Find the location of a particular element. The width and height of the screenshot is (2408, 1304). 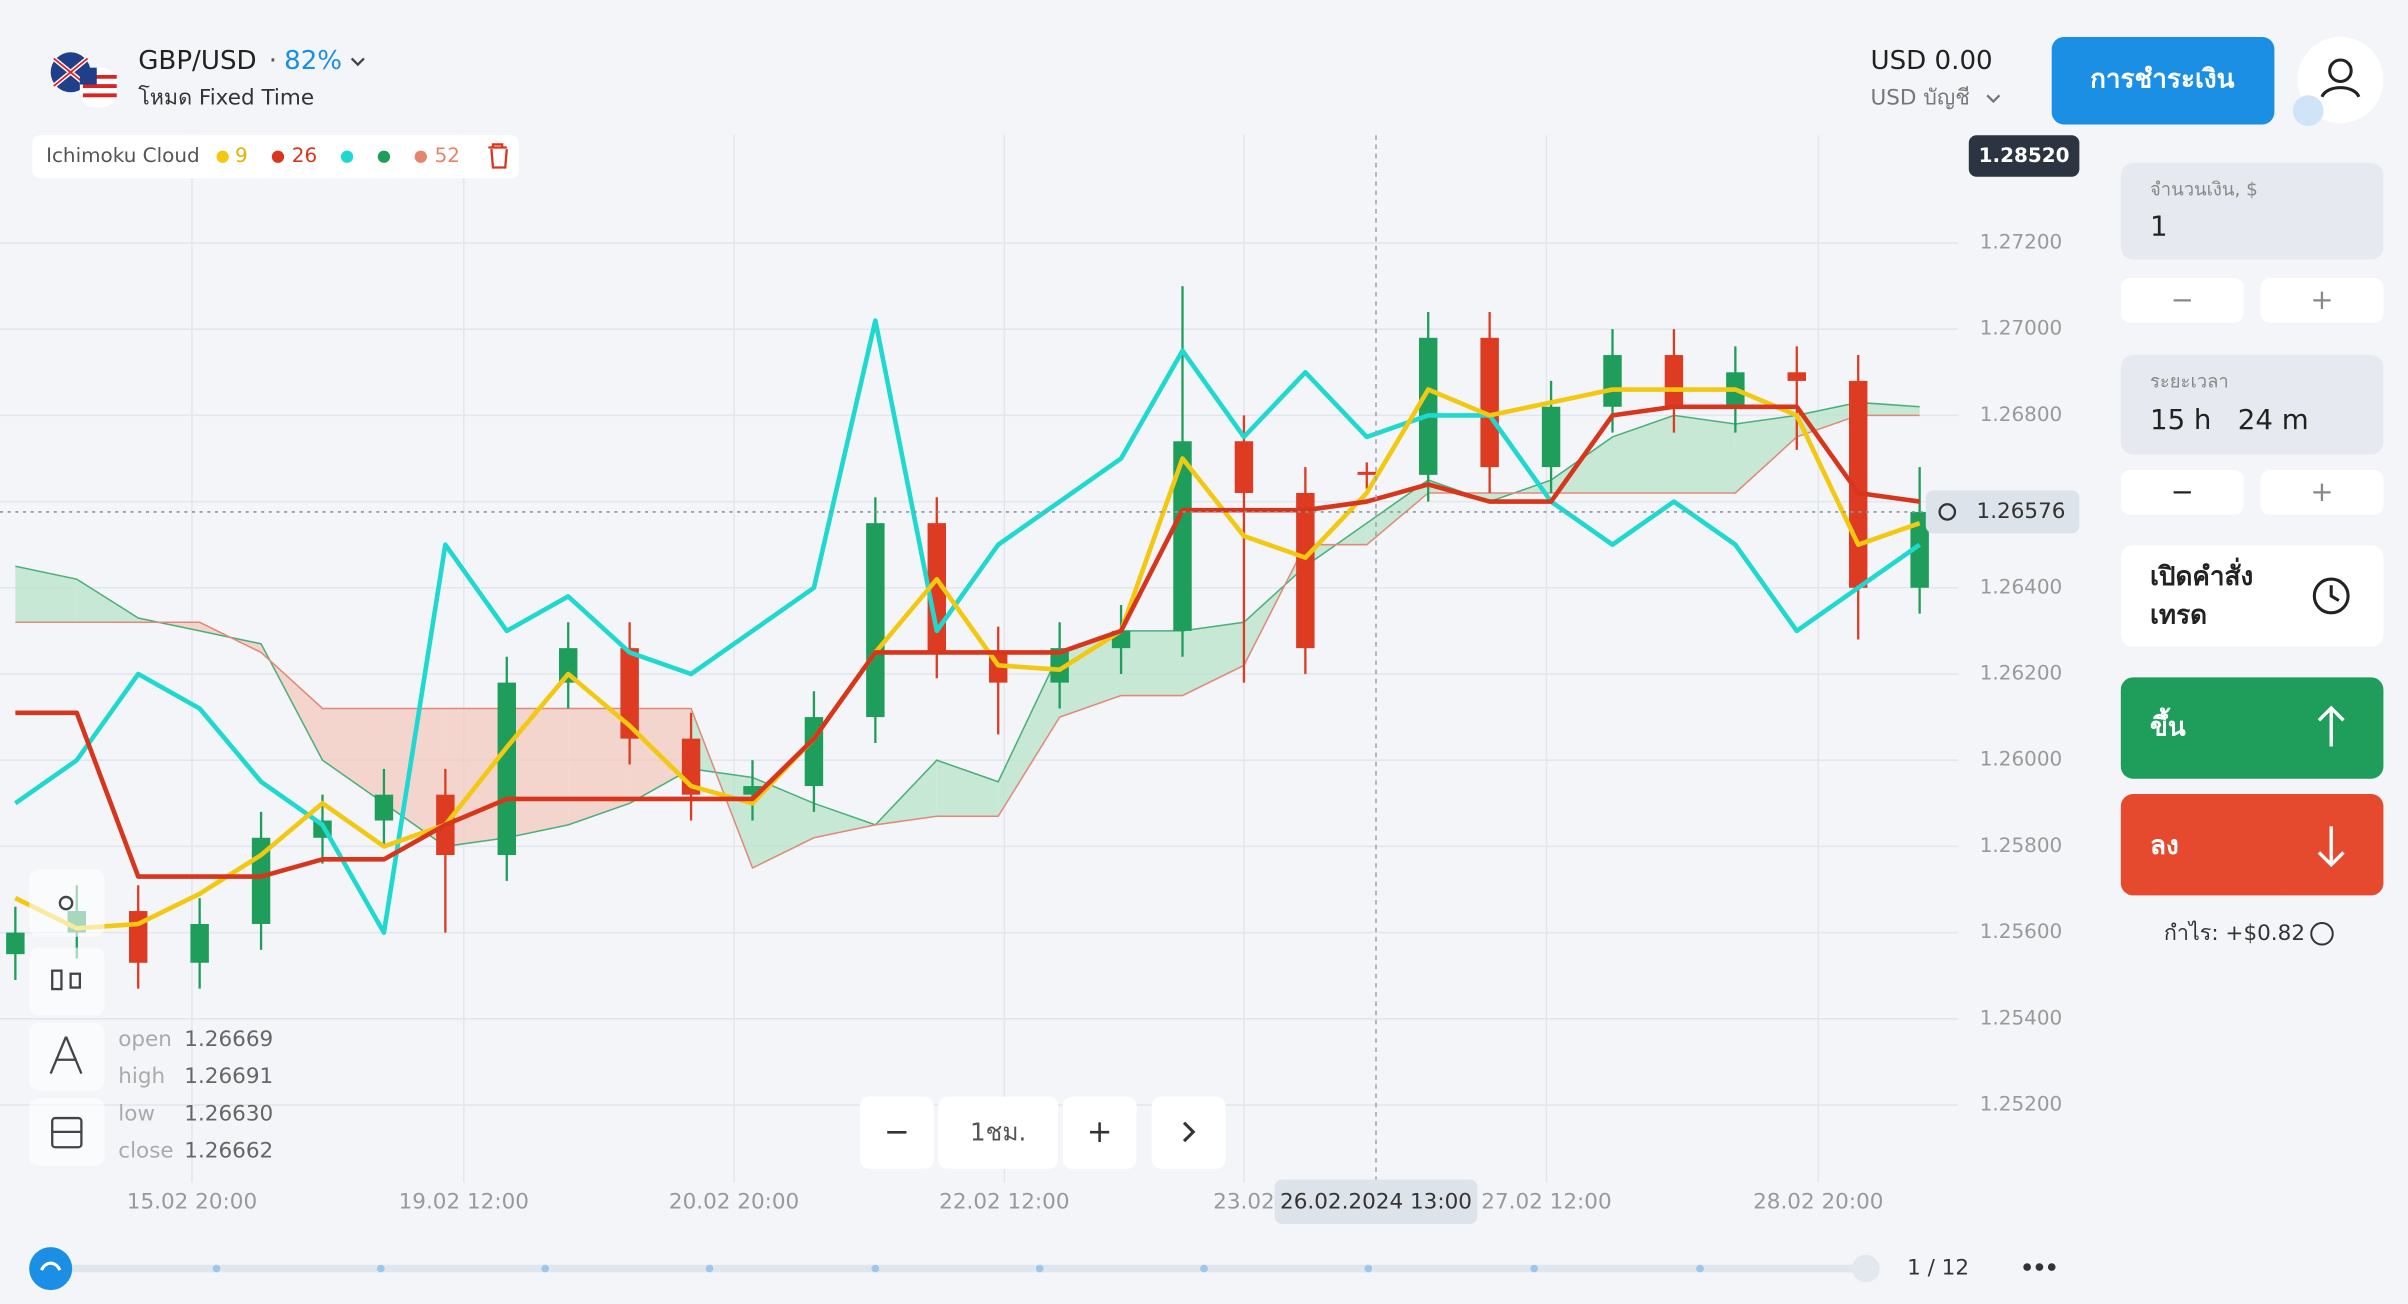

flag is located at coordinates (83, 80).